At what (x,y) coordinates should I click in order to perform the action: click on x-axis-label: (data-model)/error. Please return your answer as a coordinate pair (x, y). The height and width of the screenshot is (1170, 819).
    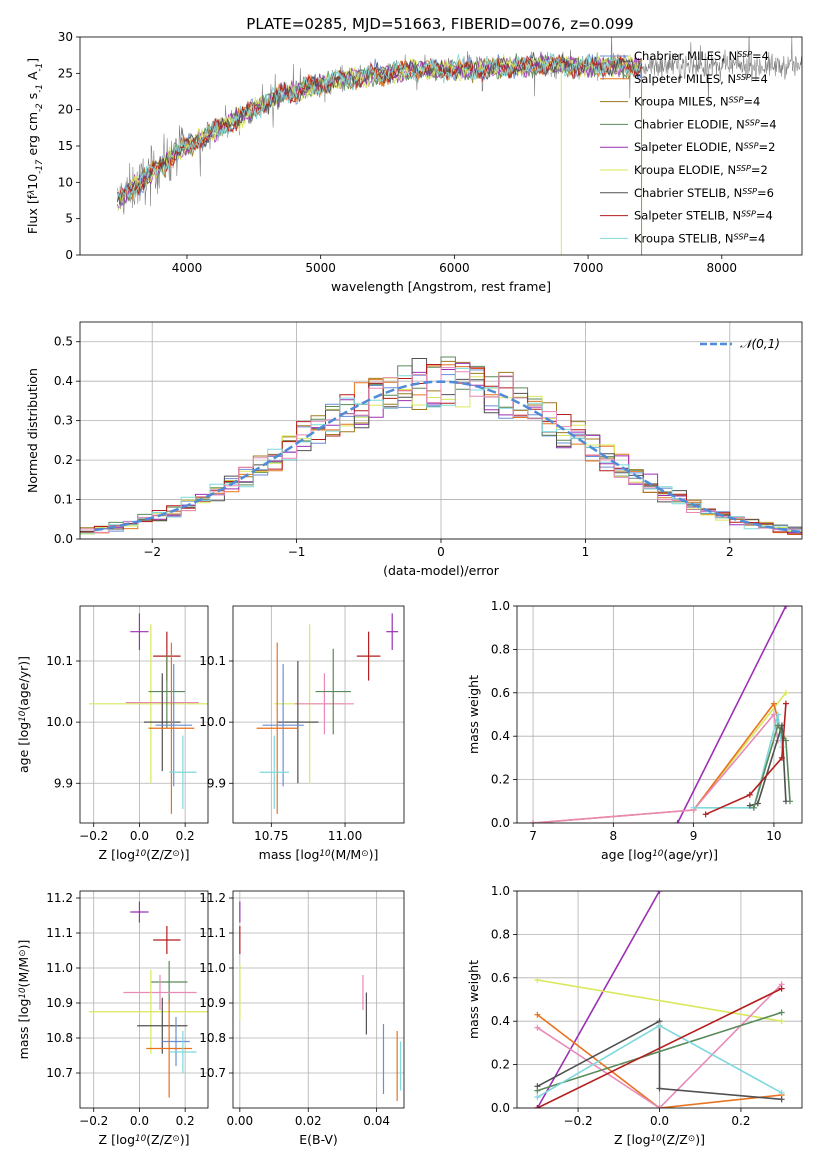
    Looking at the image, I should click on (441, 570).